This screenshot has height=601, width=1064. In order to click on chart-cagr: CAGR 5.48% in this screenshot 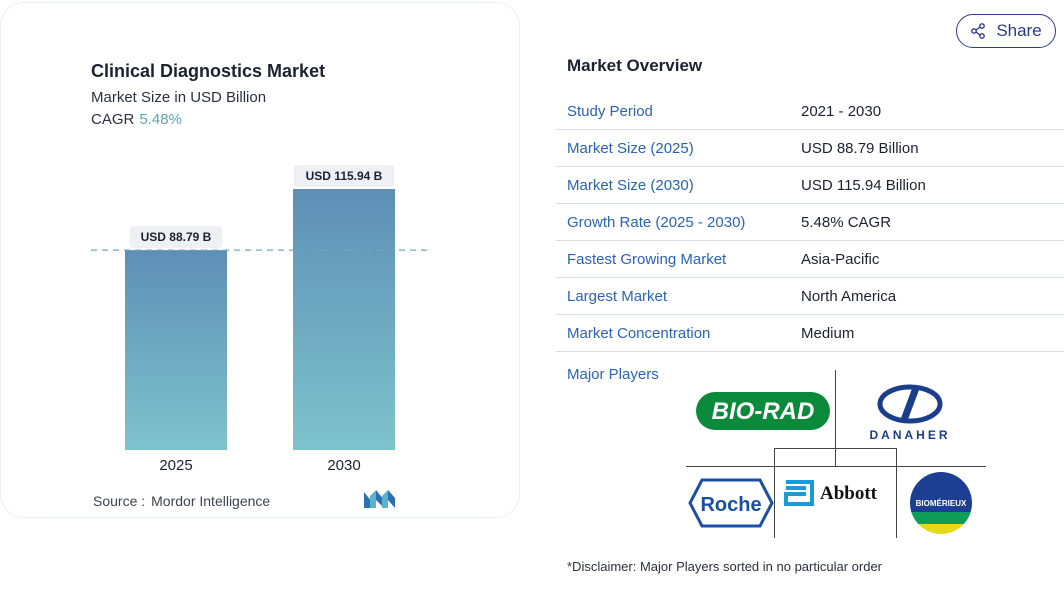, I will do `click(136, 119)`.